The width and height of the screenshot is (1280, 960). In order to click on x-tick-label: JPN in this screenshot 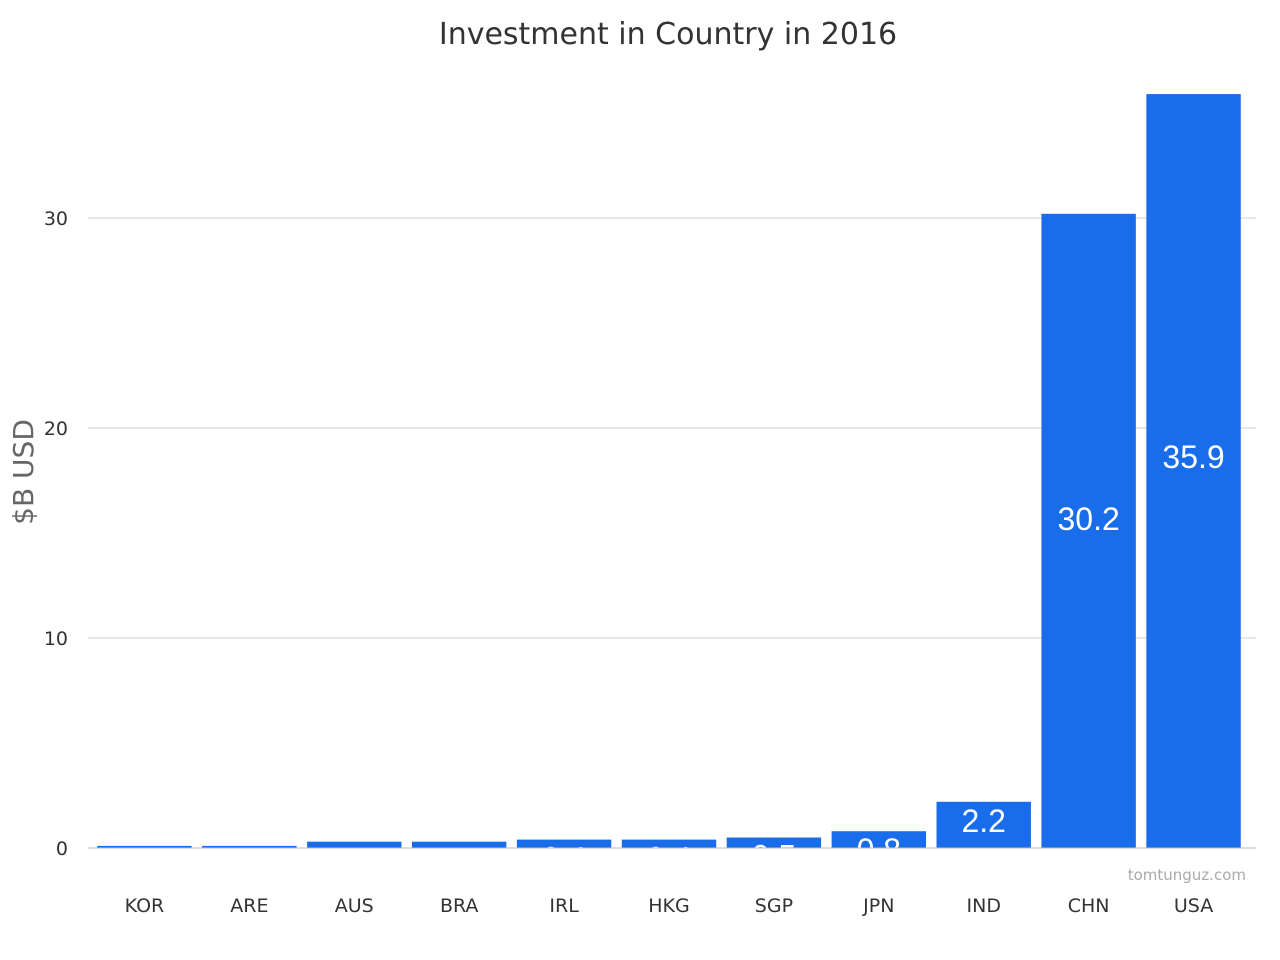, I will do `click(878, 906)`.